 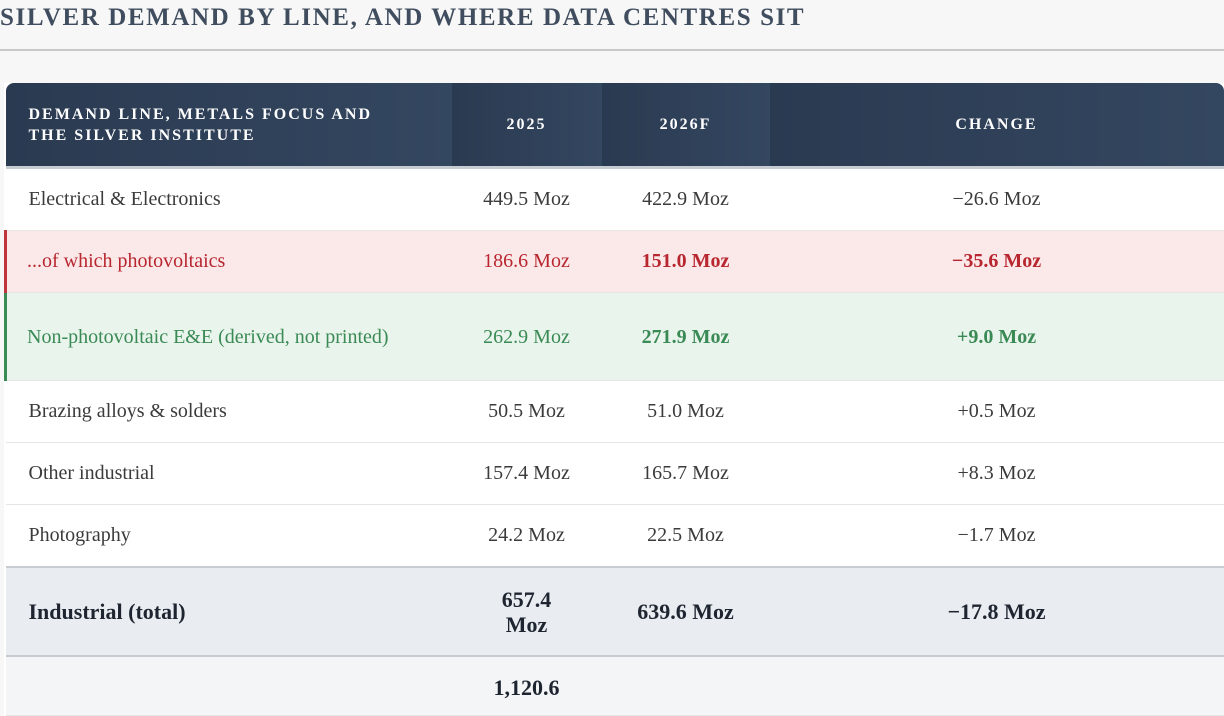 I want to click on cutoff-row: 1,120.6, so click(x=614, y=686).